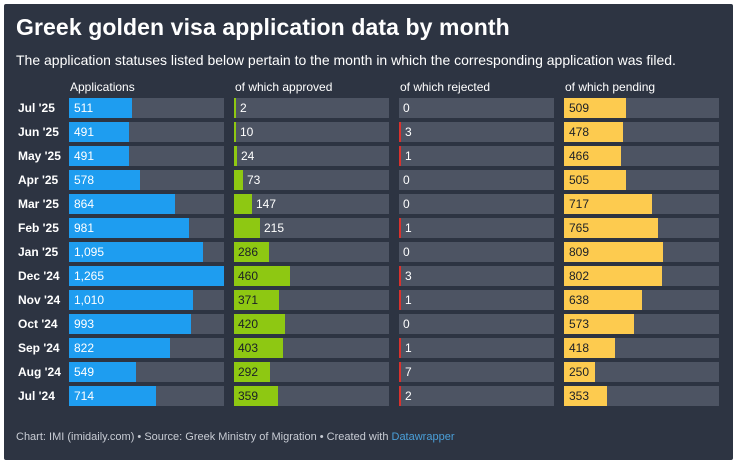 This screenshot has height=464, width=737. What do you see at coordinates (311, 204) in the screenshot?
I see `bar-track-approved: 147` at bounding box center [311, 204].